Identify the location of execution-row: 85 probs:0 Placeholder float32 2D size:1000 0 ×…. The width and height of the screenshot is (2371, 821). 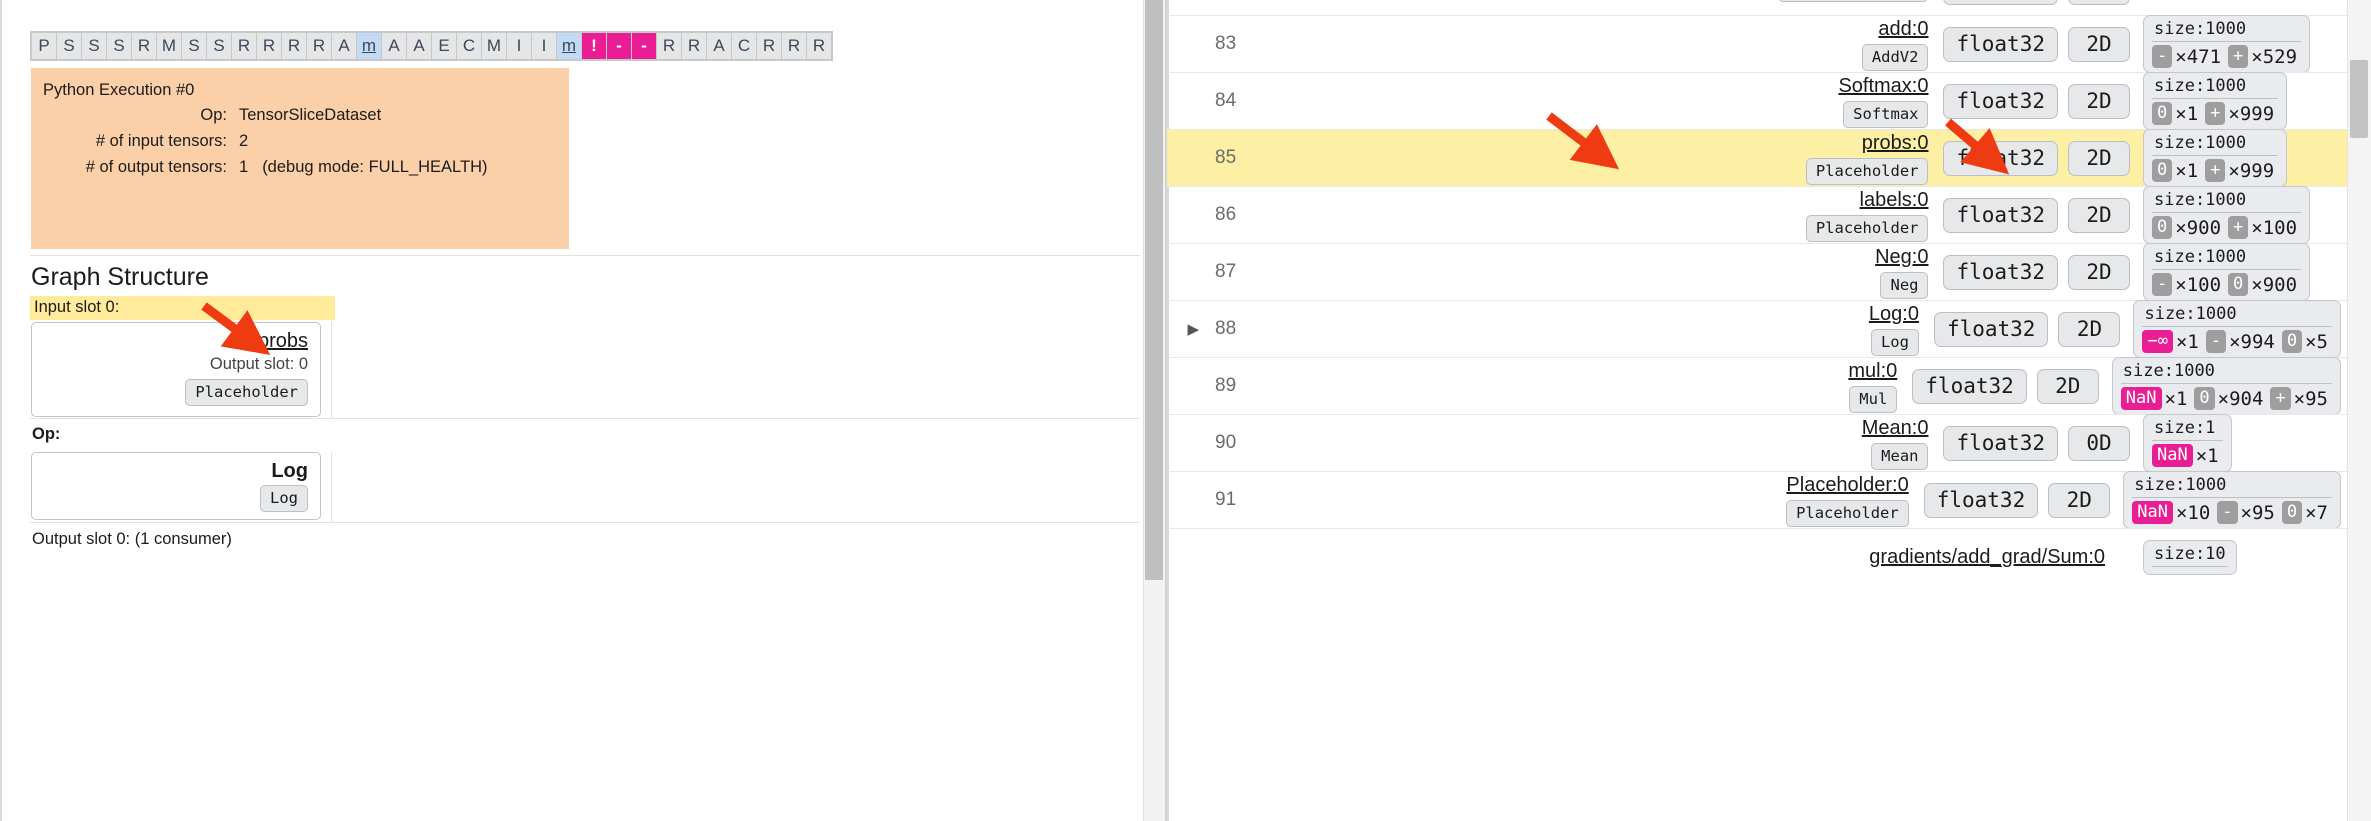
(1758, 158).